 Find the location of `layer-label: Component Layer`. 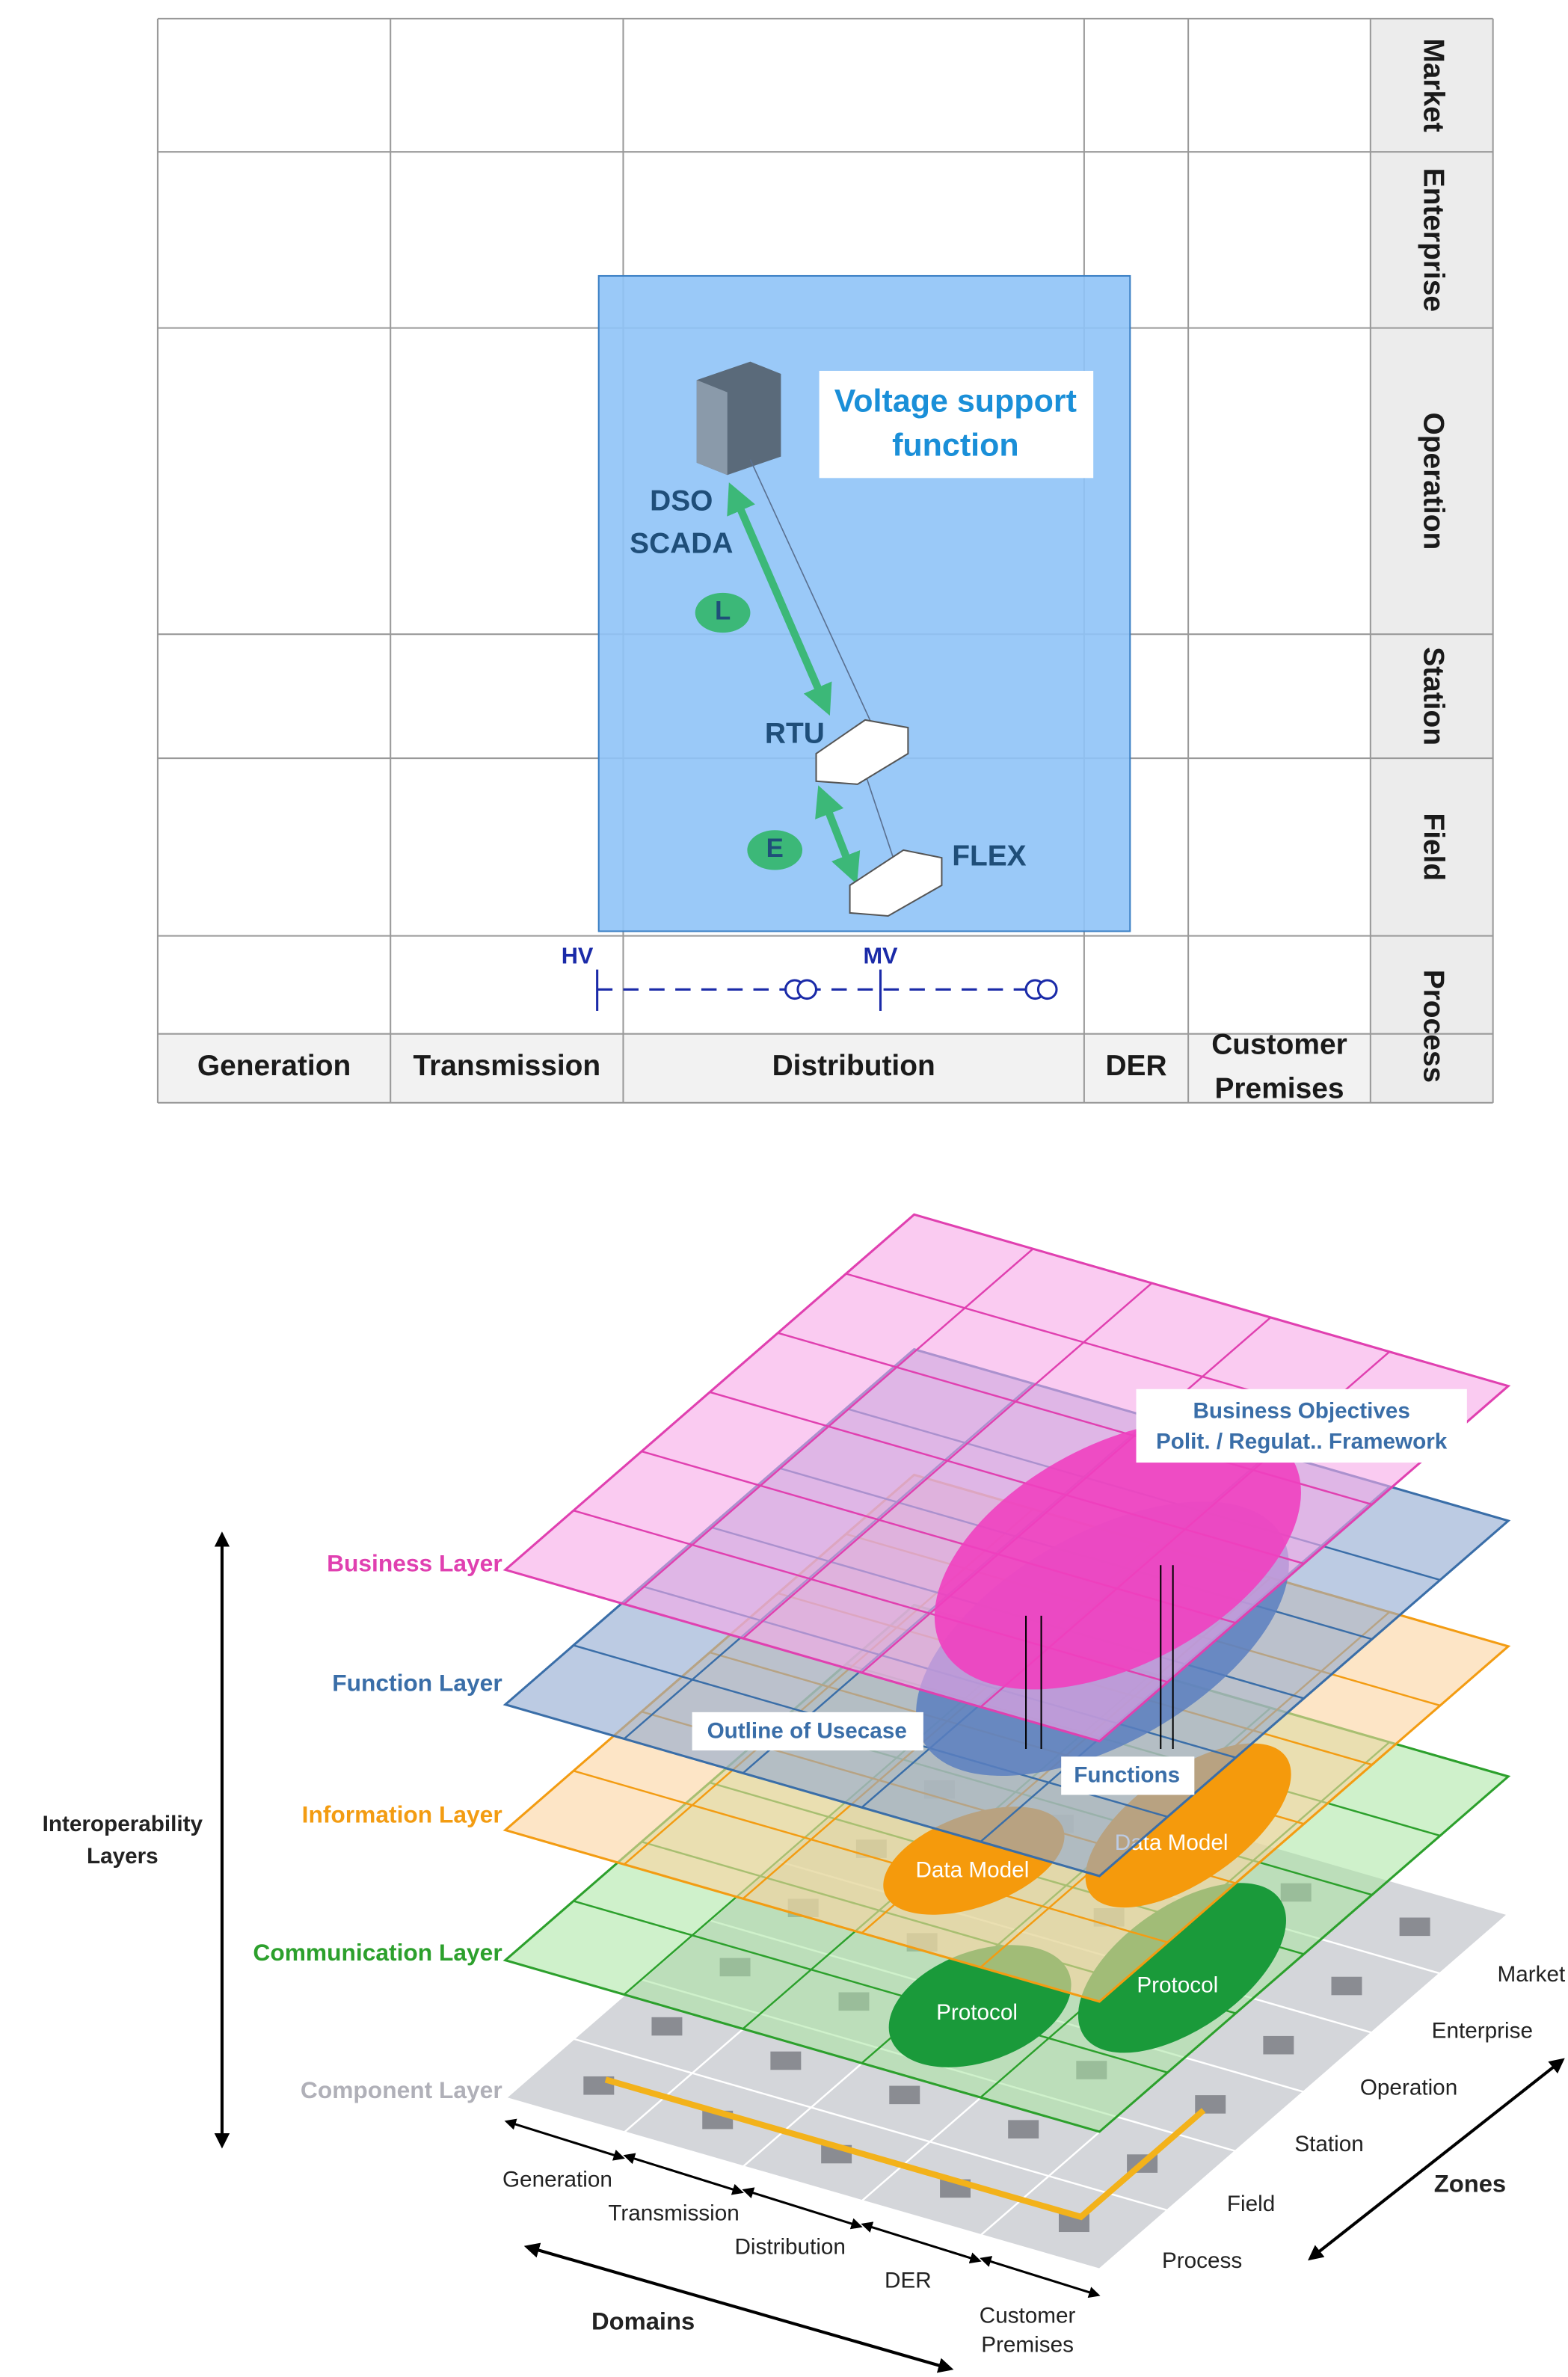

layer-label: Component Layer is located at coordinates (401, 2089).